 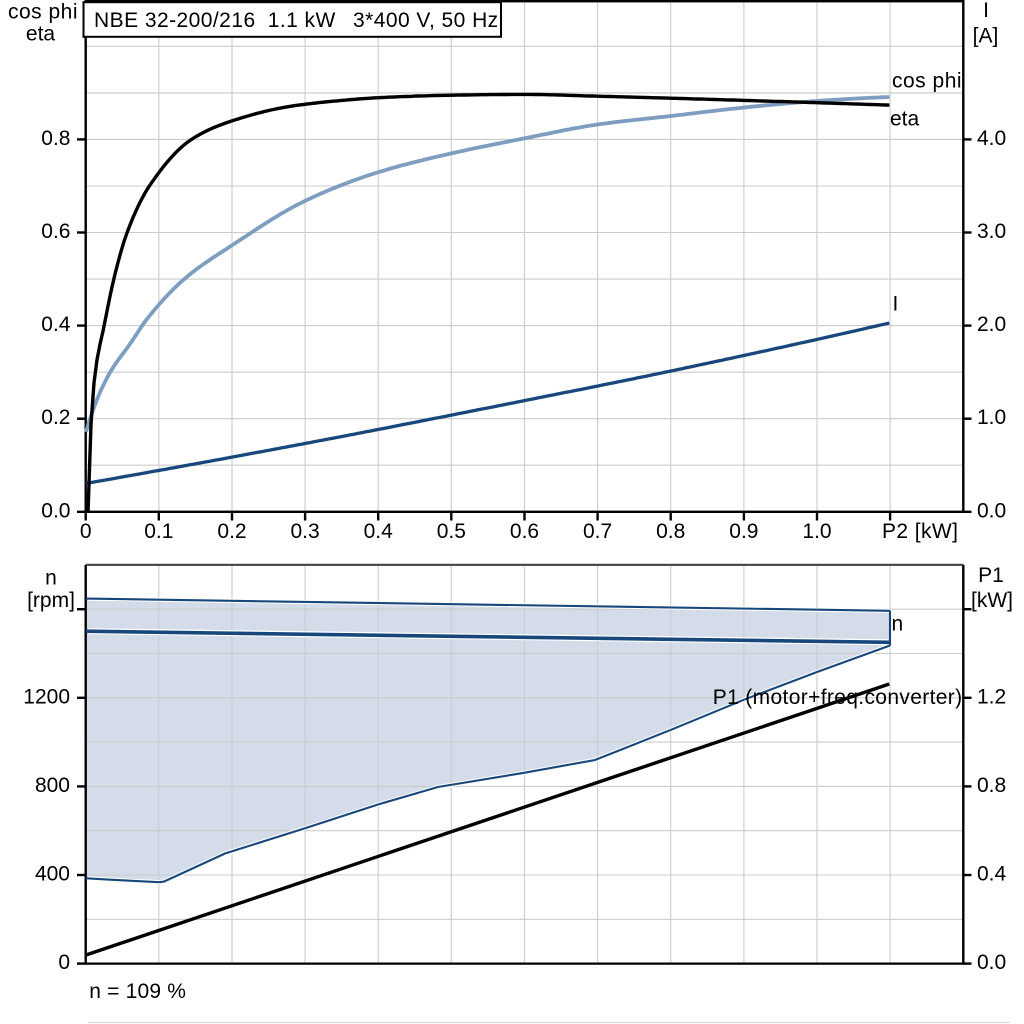 I want to click on svg-text: 4.0, so click(x=991, y=138).